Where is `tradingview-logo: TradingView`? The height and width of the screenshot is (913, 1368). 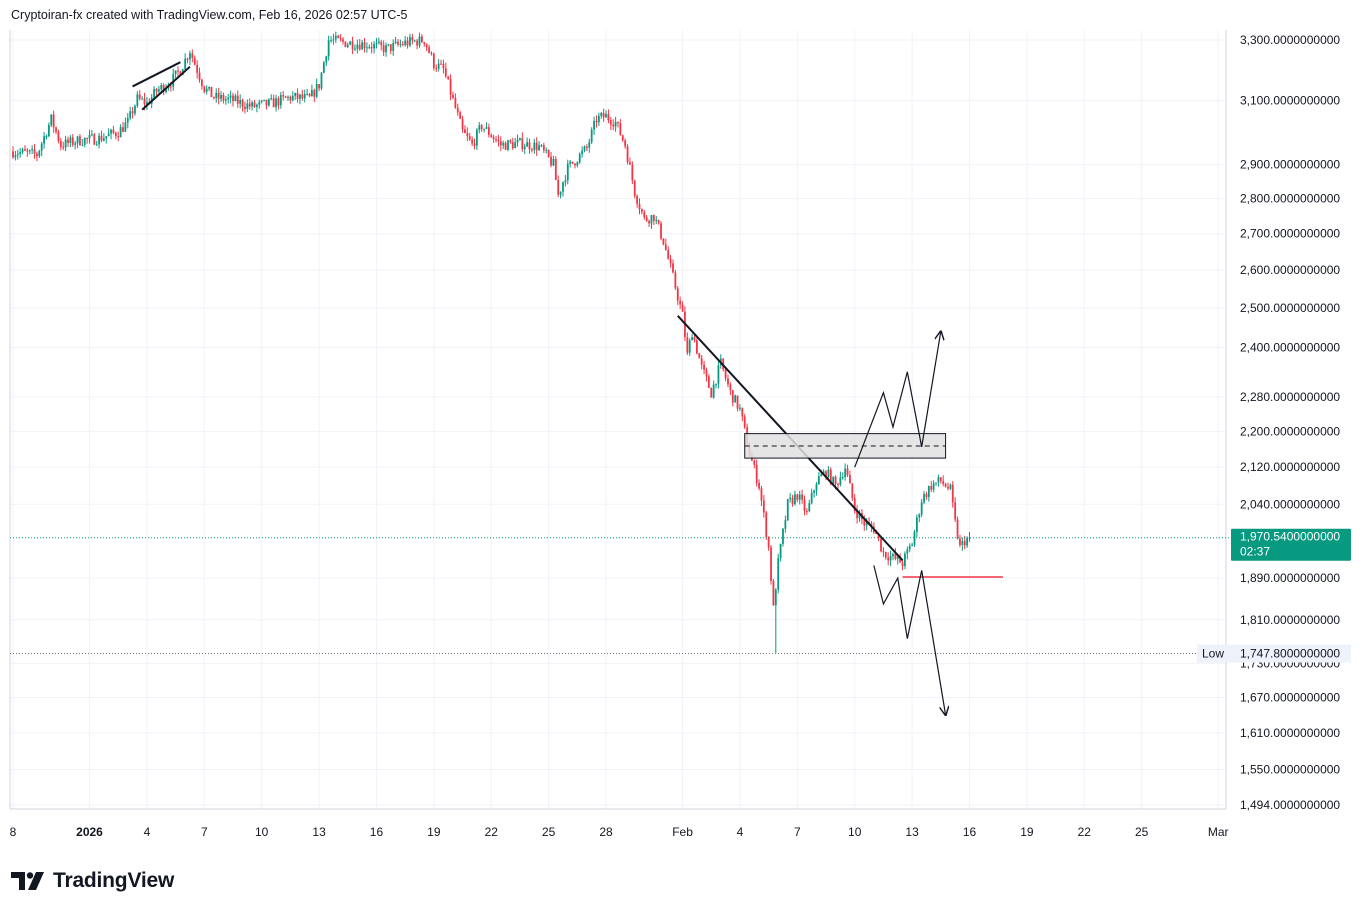 tradingview-logo: TradingView is located at coordinates (92, 881).